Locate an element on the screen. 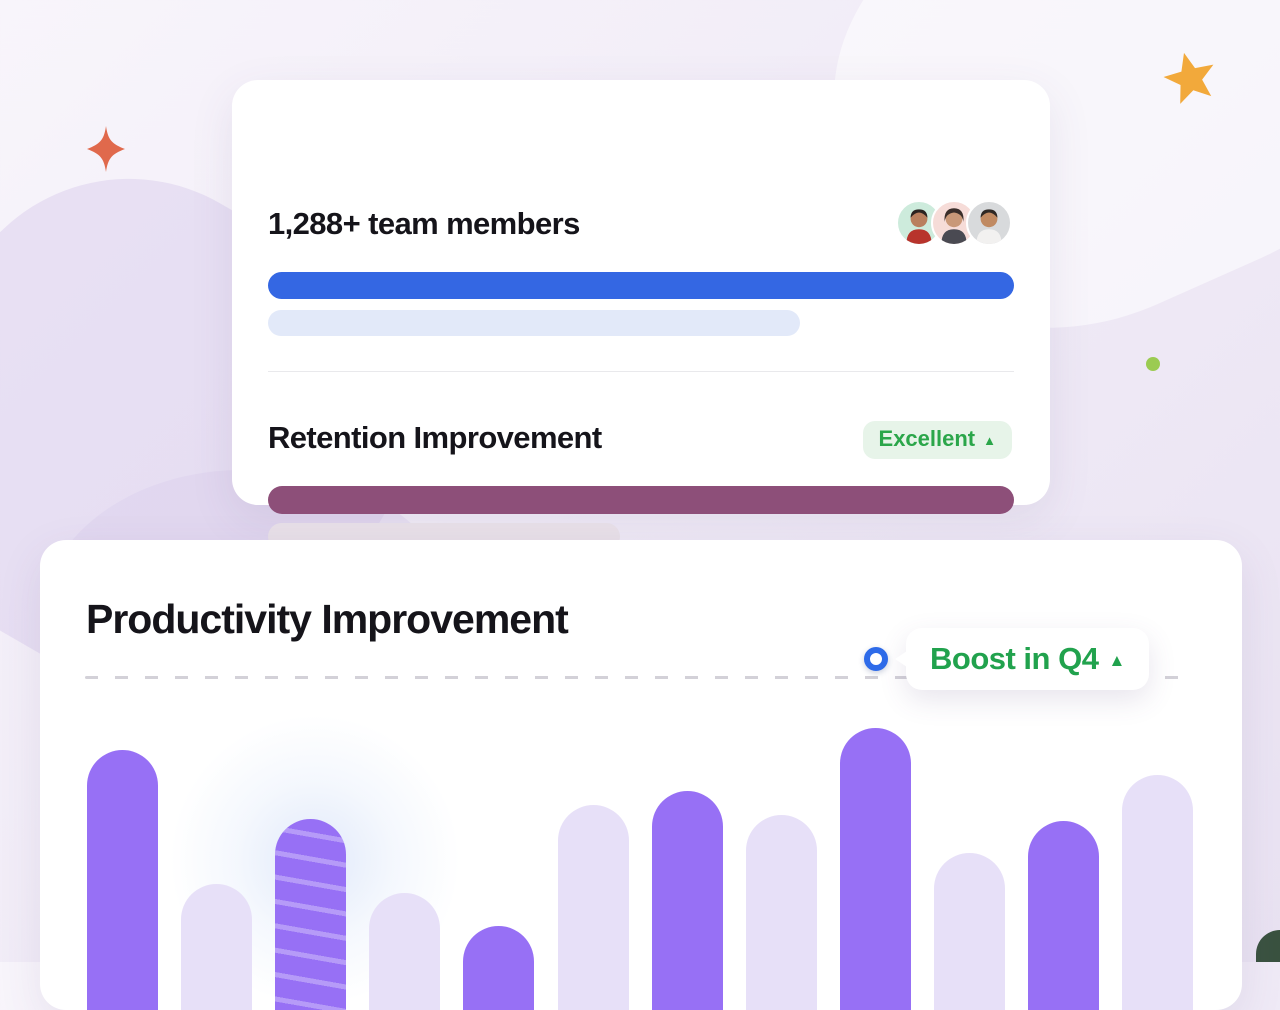 This screenshot has height=1010, width=1280. bar-b3 is located at coordinates (310, 914).